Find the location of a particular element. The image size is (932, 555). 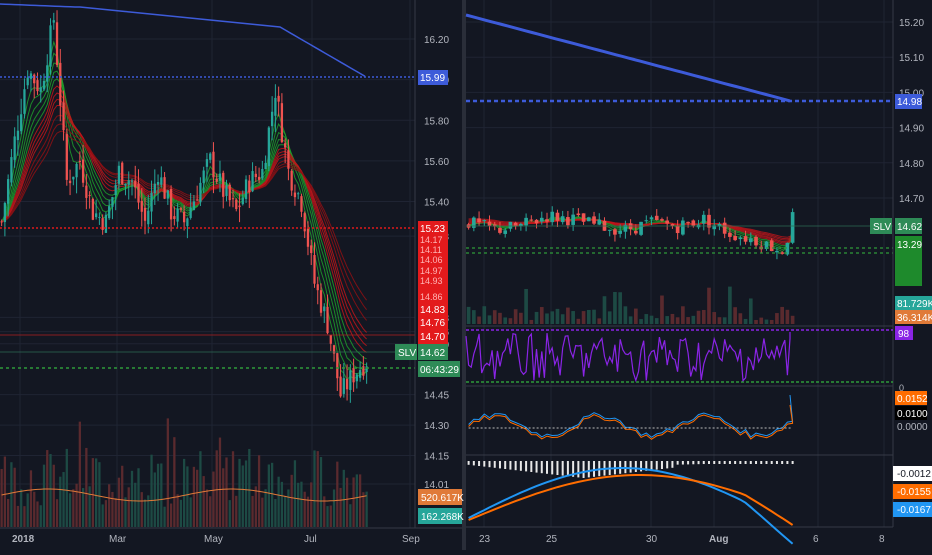

right-time-axis: 23 25 30 Aug 6 8 is located at coordinates (682, 539).